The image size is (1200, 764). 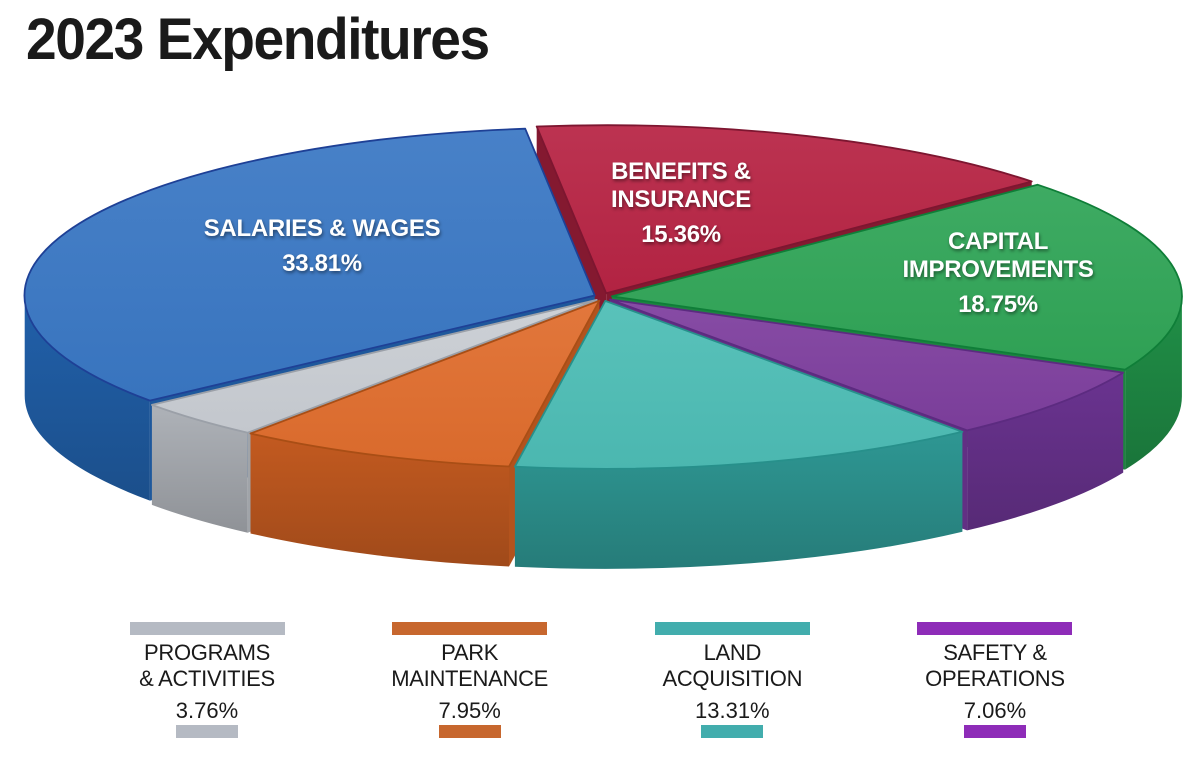 I want to click on legend-item-safety: SAFETY & OPERATIONS 7.06%, so click(x=995, y=680).